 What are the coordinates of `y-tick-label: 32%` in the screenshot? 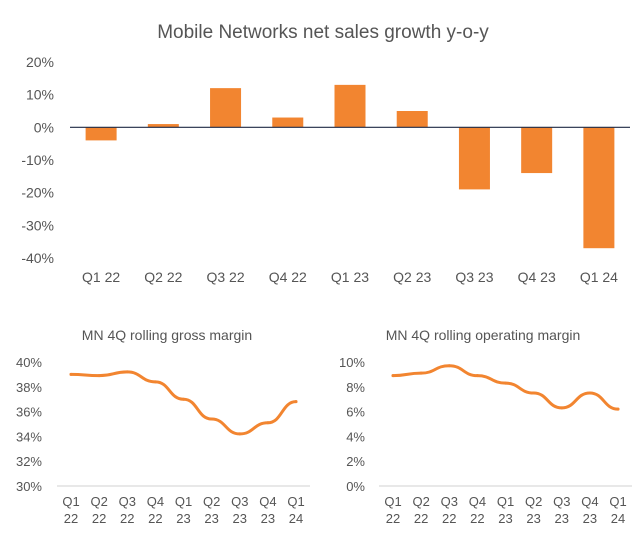 It's located at (29, 461).